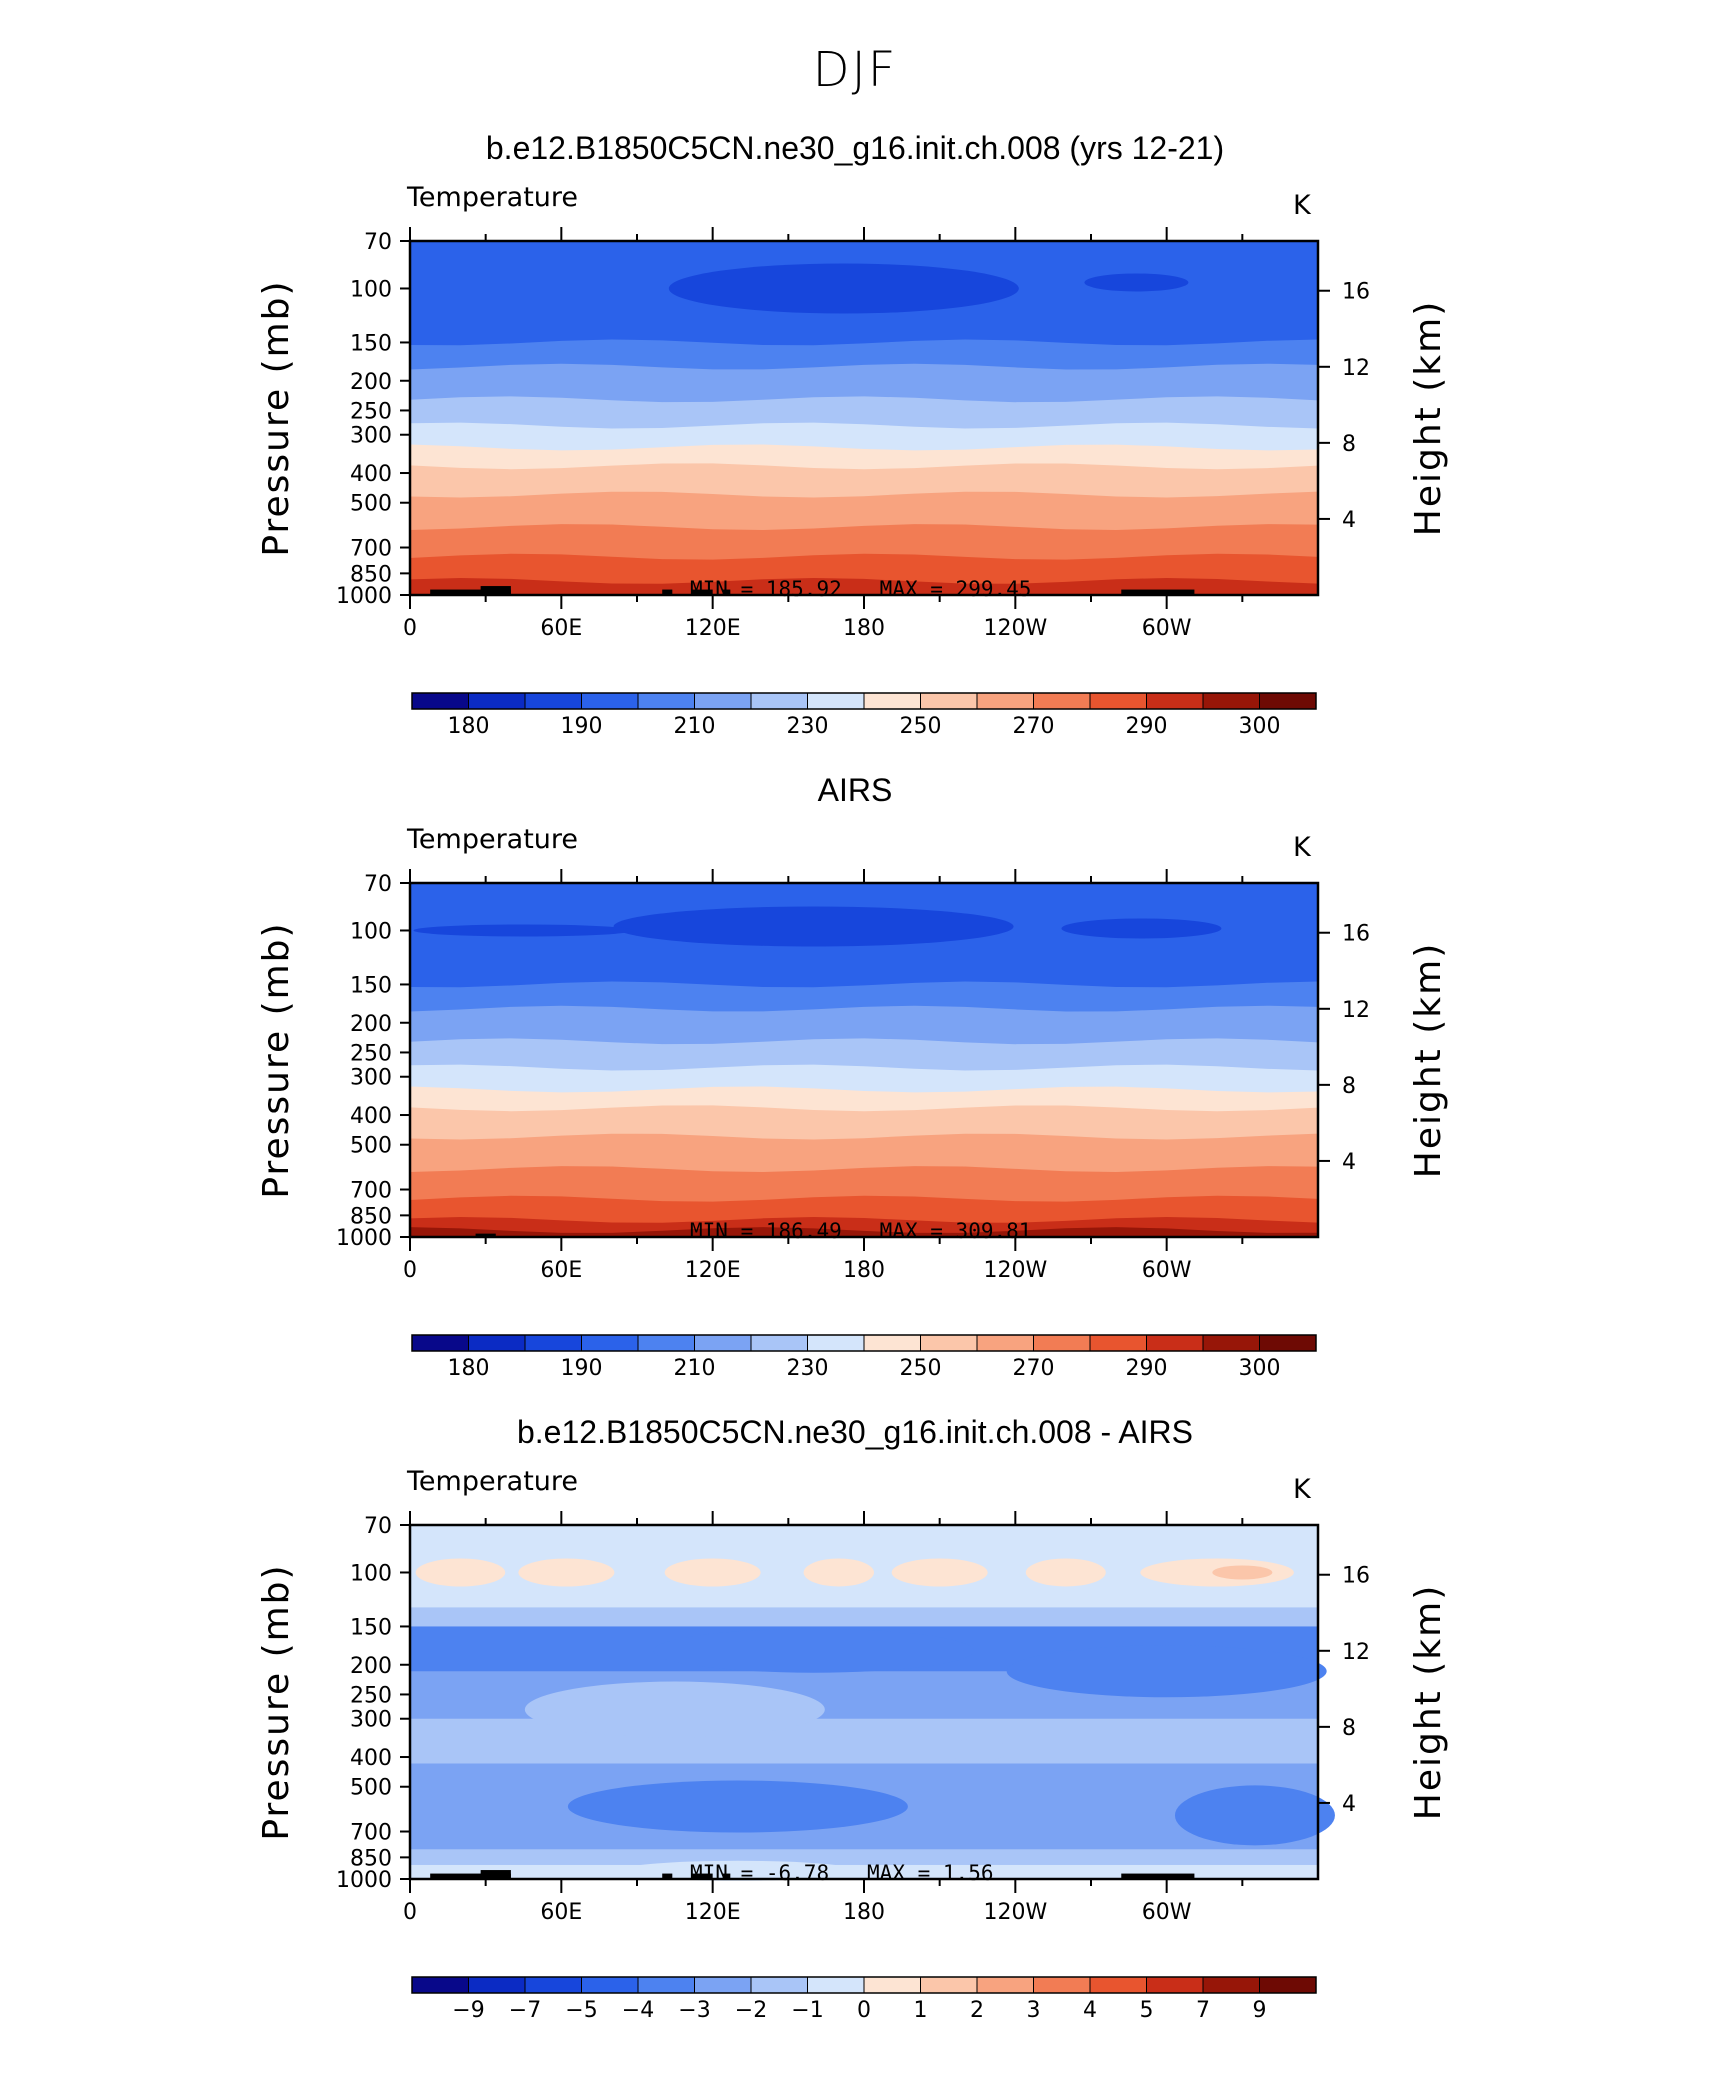  What do you see at coordinates (695, 726) in the screenshot?
I see `colorbar-label: 210` at bounding box center [695, 726].